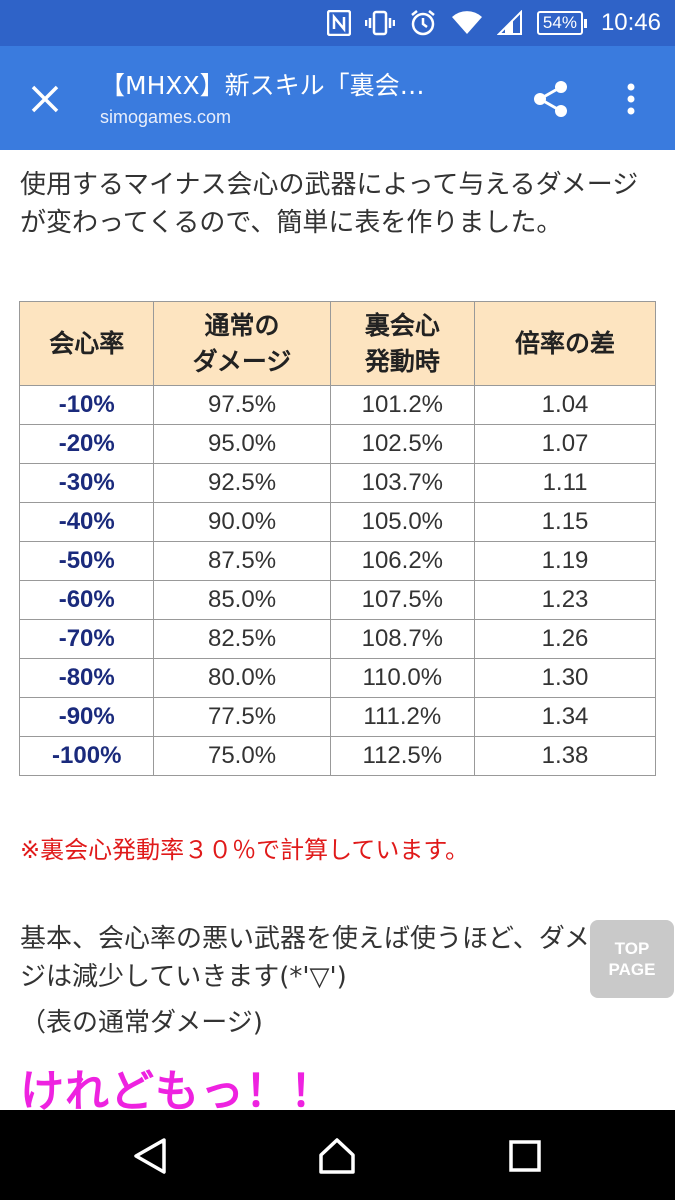 This screenshot has width=675, height=1200. I want to click on table-row: -70% 82.5% 108.7% 1.26, so click(337, 639).